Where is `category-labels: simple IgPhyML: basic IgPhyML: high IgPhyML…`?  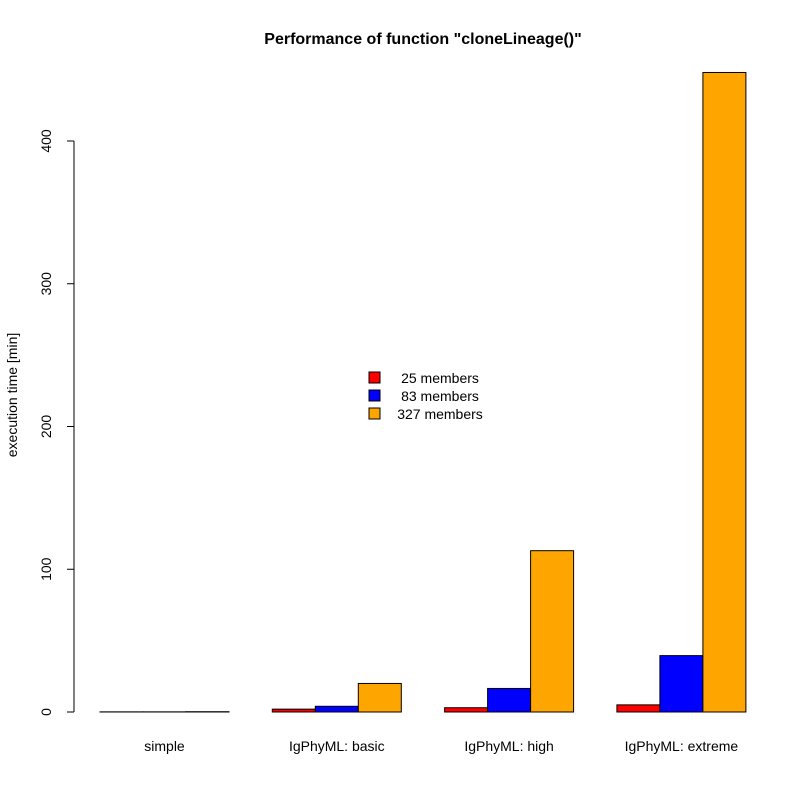 category-labels: simple IgPhyML: basic IgPhyML: high IgPhyML… is located at coordinates (441, 746).